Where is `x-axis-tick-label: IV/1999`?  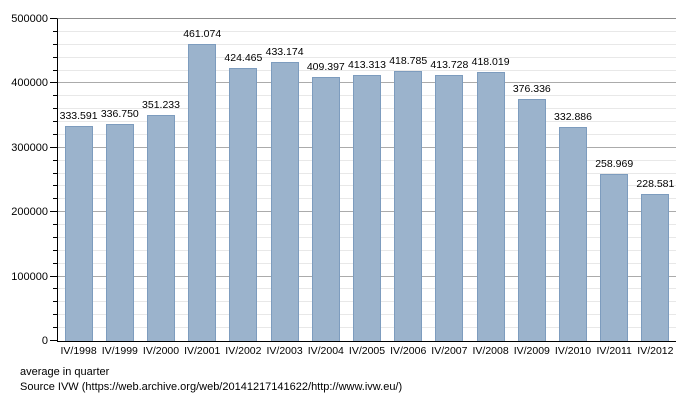 x-axis-tick-label: IV/1999 is located at coordinates (119, 351).